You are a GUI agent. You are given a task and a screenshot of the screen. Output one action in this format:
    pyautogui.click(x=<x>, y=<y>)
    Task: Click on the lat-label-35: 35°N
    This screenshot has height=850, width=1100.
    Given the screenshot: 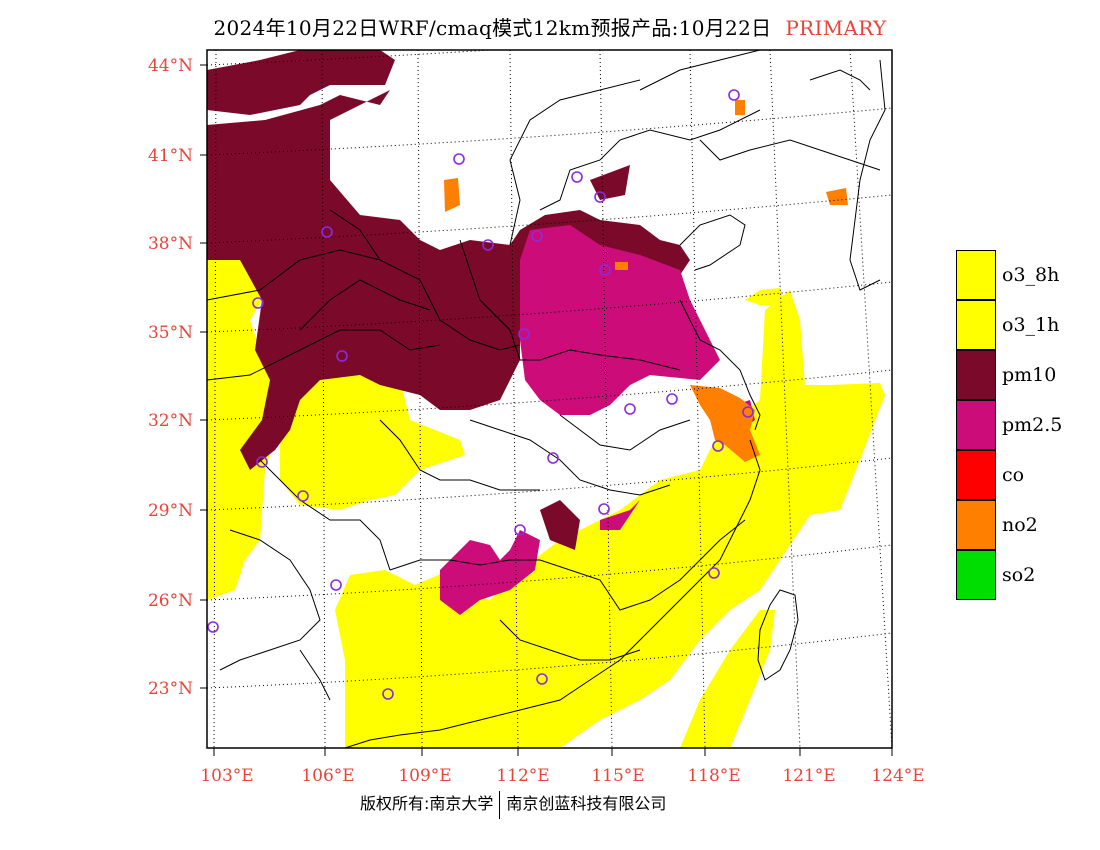 What is the action you would take?
    pyautogui.click(x=170, y=333)
    